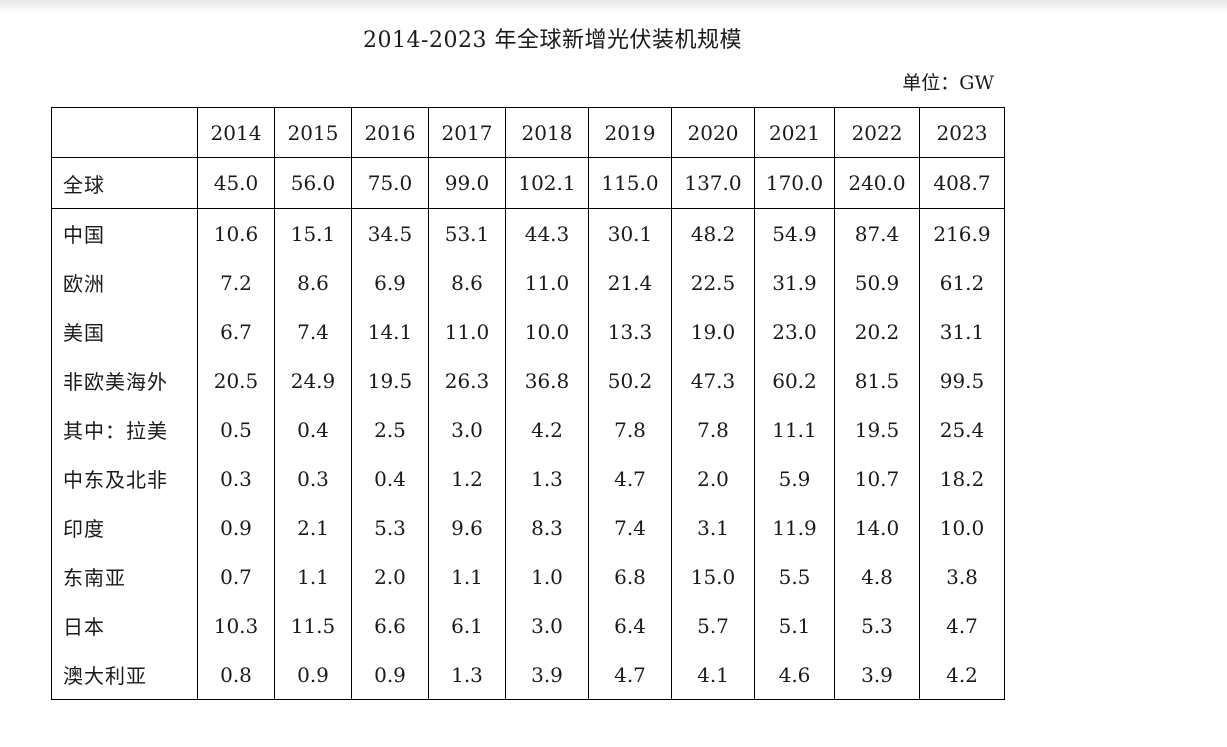  Describe the element at coordinates (877, 478) in the screenshot. I see `value-cell: 10.7` at that location.